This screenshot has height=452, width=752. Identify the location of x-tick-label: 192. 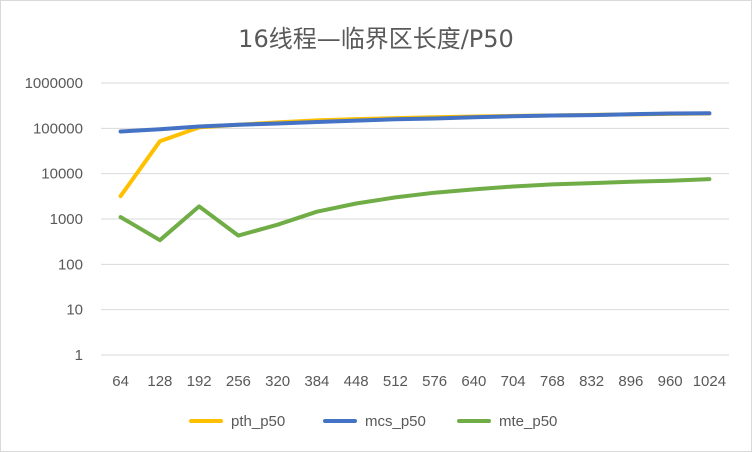
(199, 381).